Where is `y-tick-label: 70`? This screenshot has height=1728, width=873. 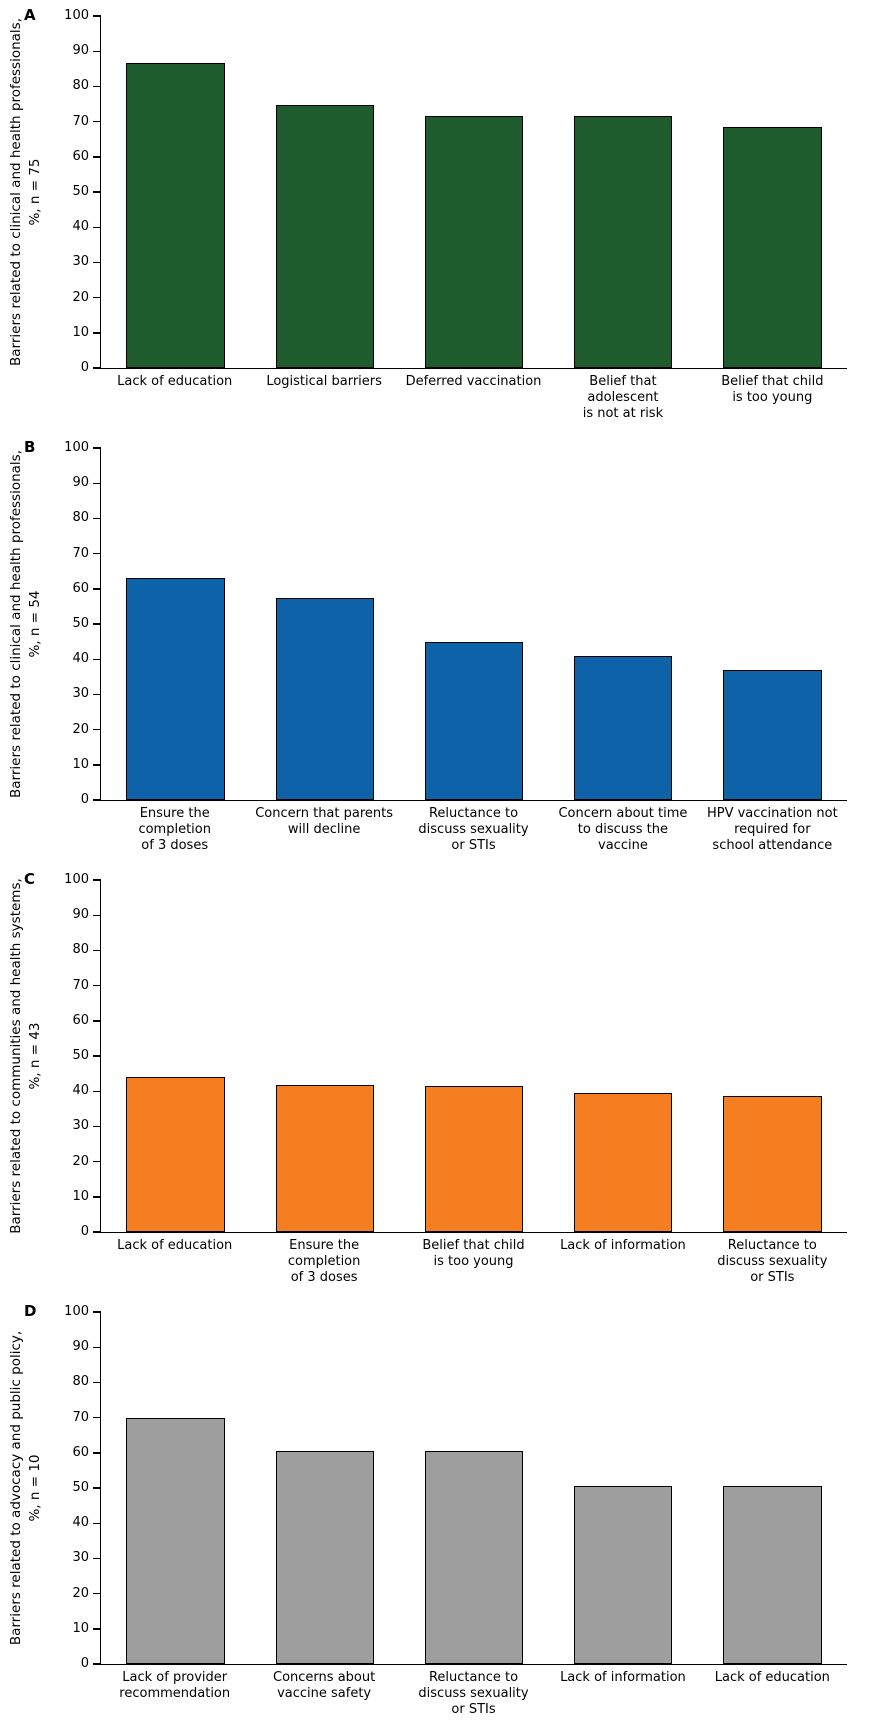
y-tick-label: 70 is located at coordinates (80, 1417).